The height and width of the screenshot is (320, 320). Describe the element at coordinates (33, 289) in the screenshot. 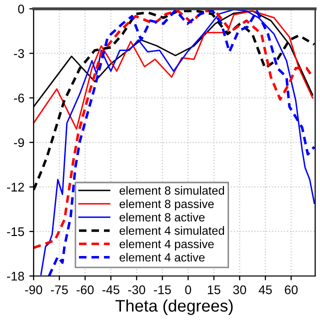

I see `x-tick-label: -90` at that location.